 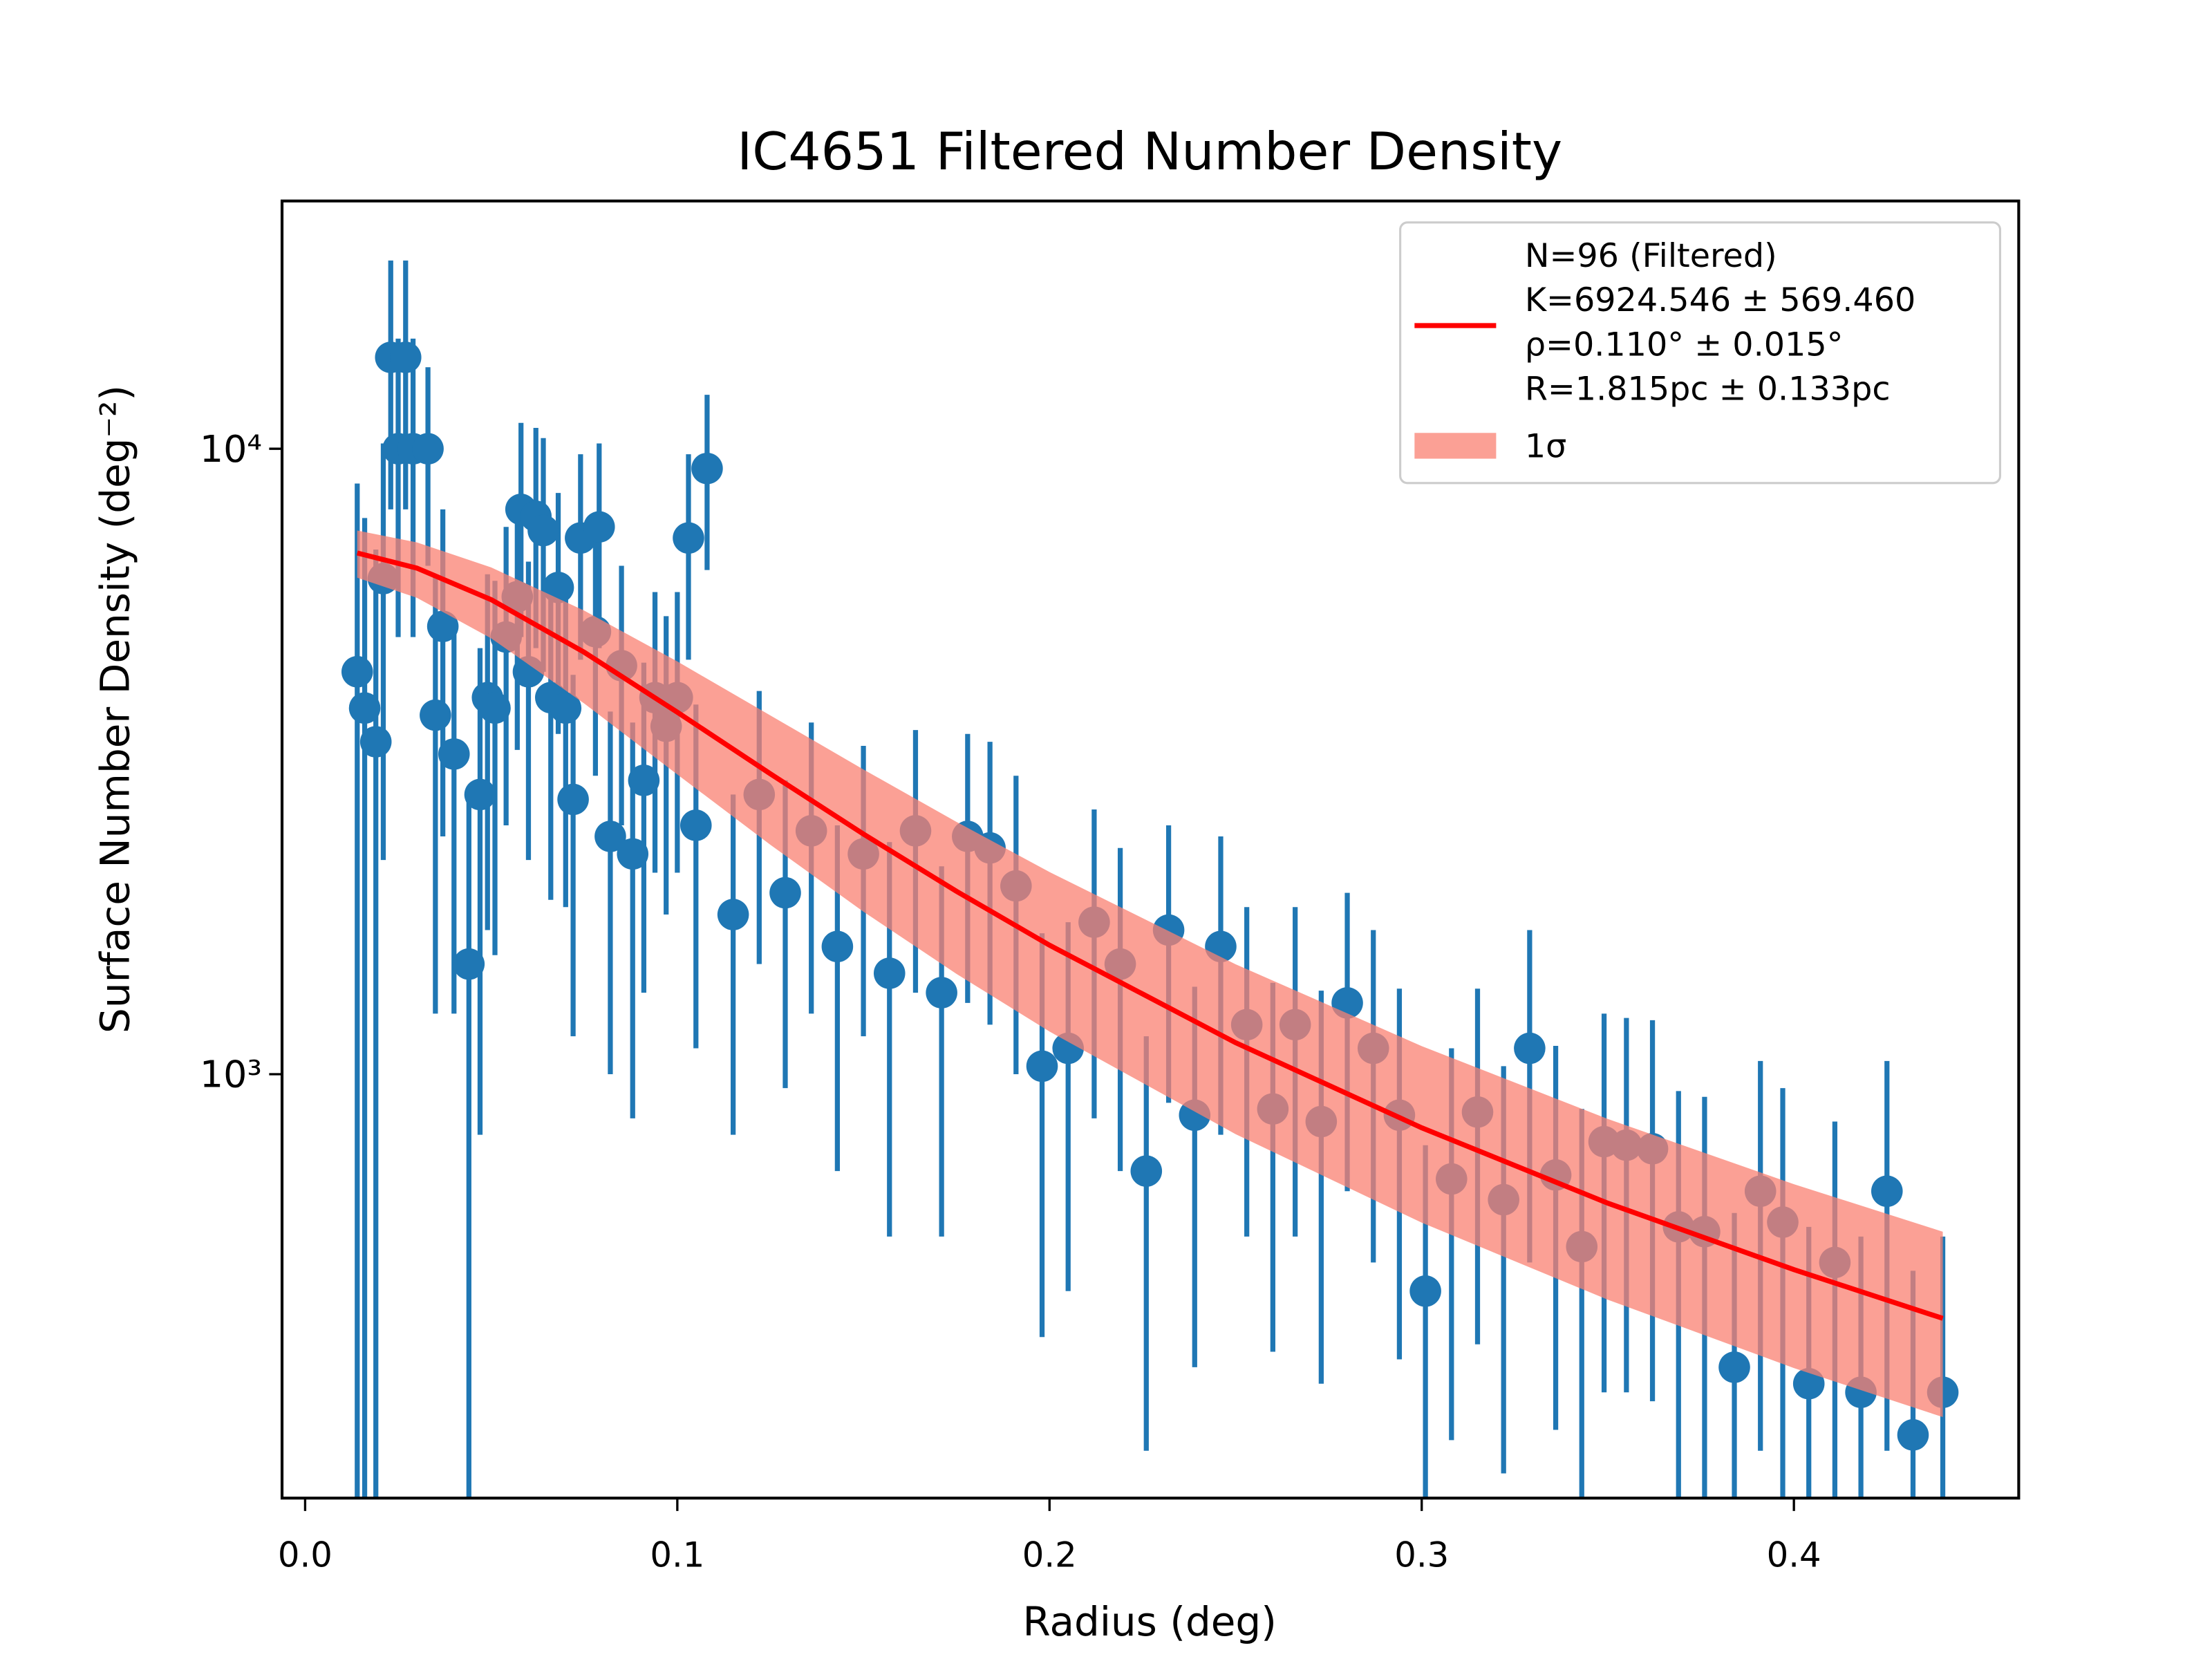 I want to click on legend-box, so click(x=1700, y=353).